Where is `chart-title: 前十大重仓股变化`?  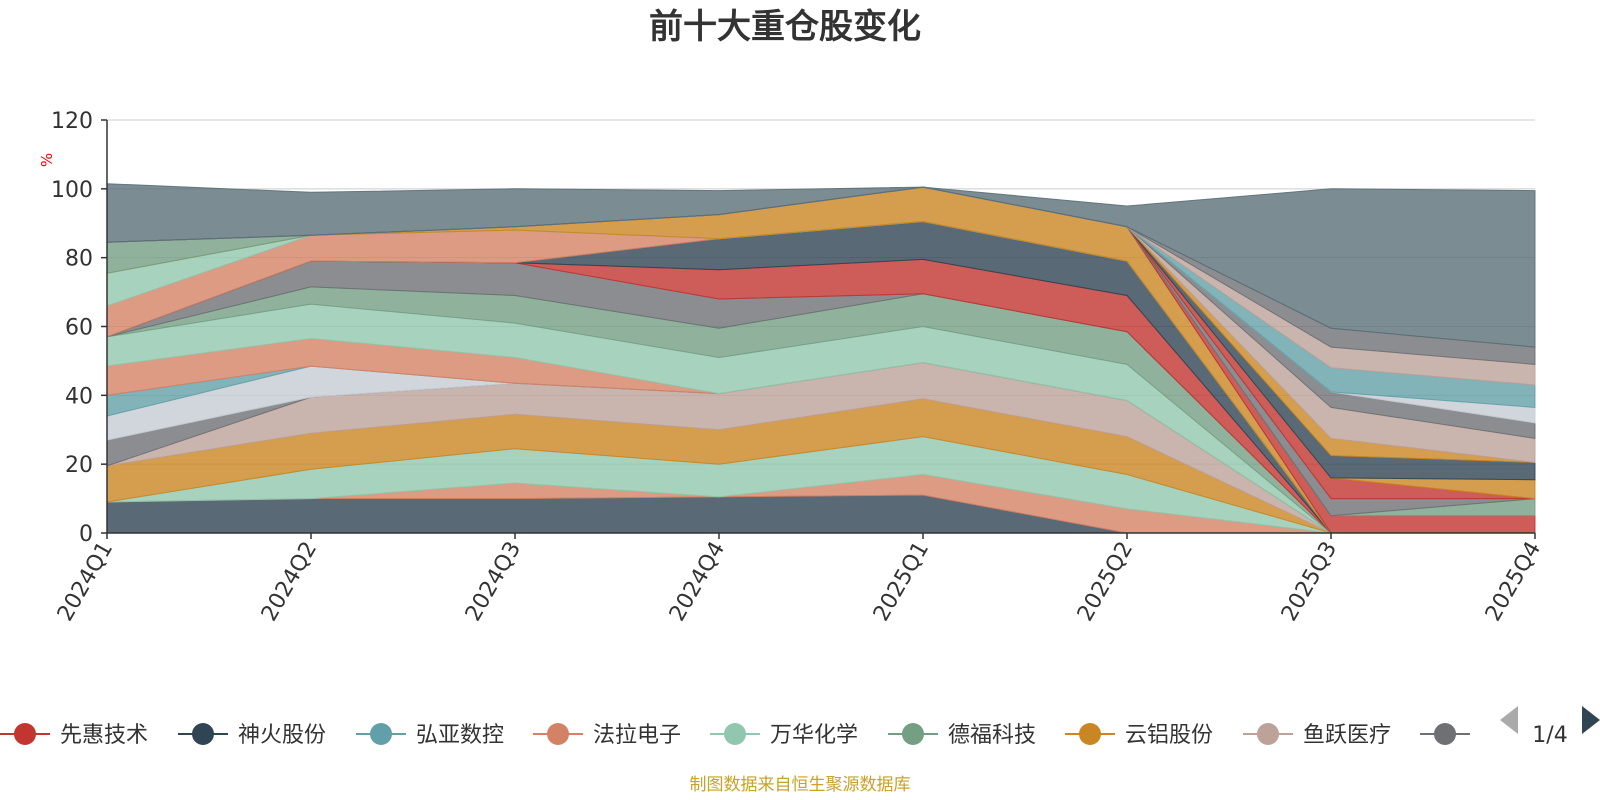
chart-title: 前十大重仓股变化 is located at coordinates (785, 27).